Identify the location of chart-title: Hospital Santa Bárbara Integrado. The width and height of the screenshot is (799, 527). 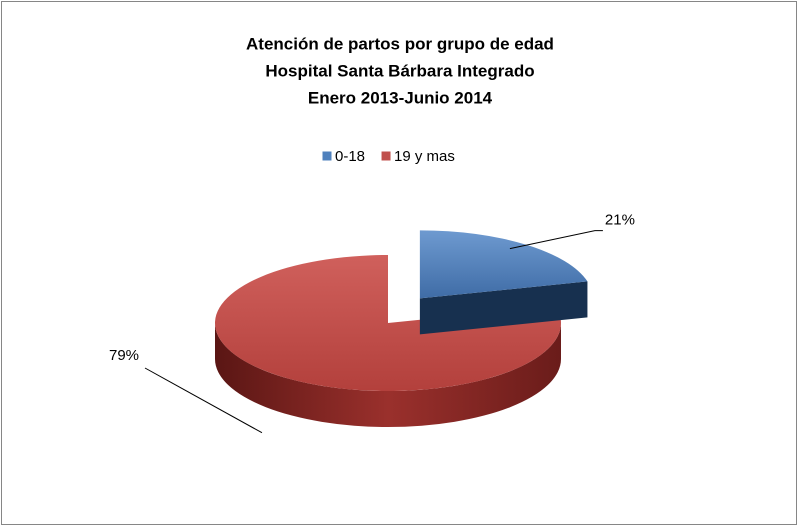
(399, 70).